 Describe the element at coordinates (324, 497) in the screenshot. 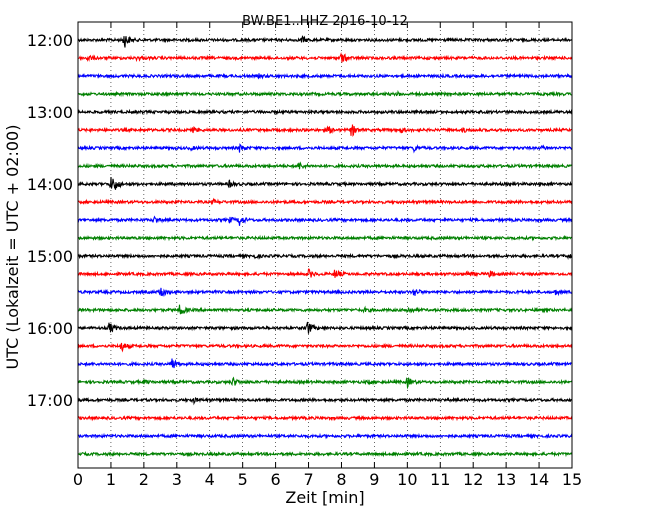

I see `x-axis-label: Zeit [min]` at that location.